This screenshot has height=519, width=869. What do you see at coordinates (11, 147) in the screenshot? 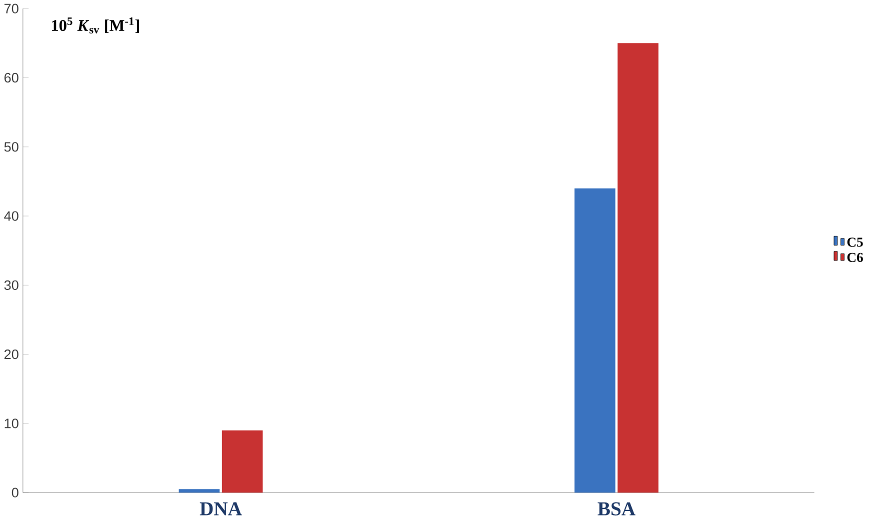
I see `y-tick-label: 50` at bounding box center [11, 147].